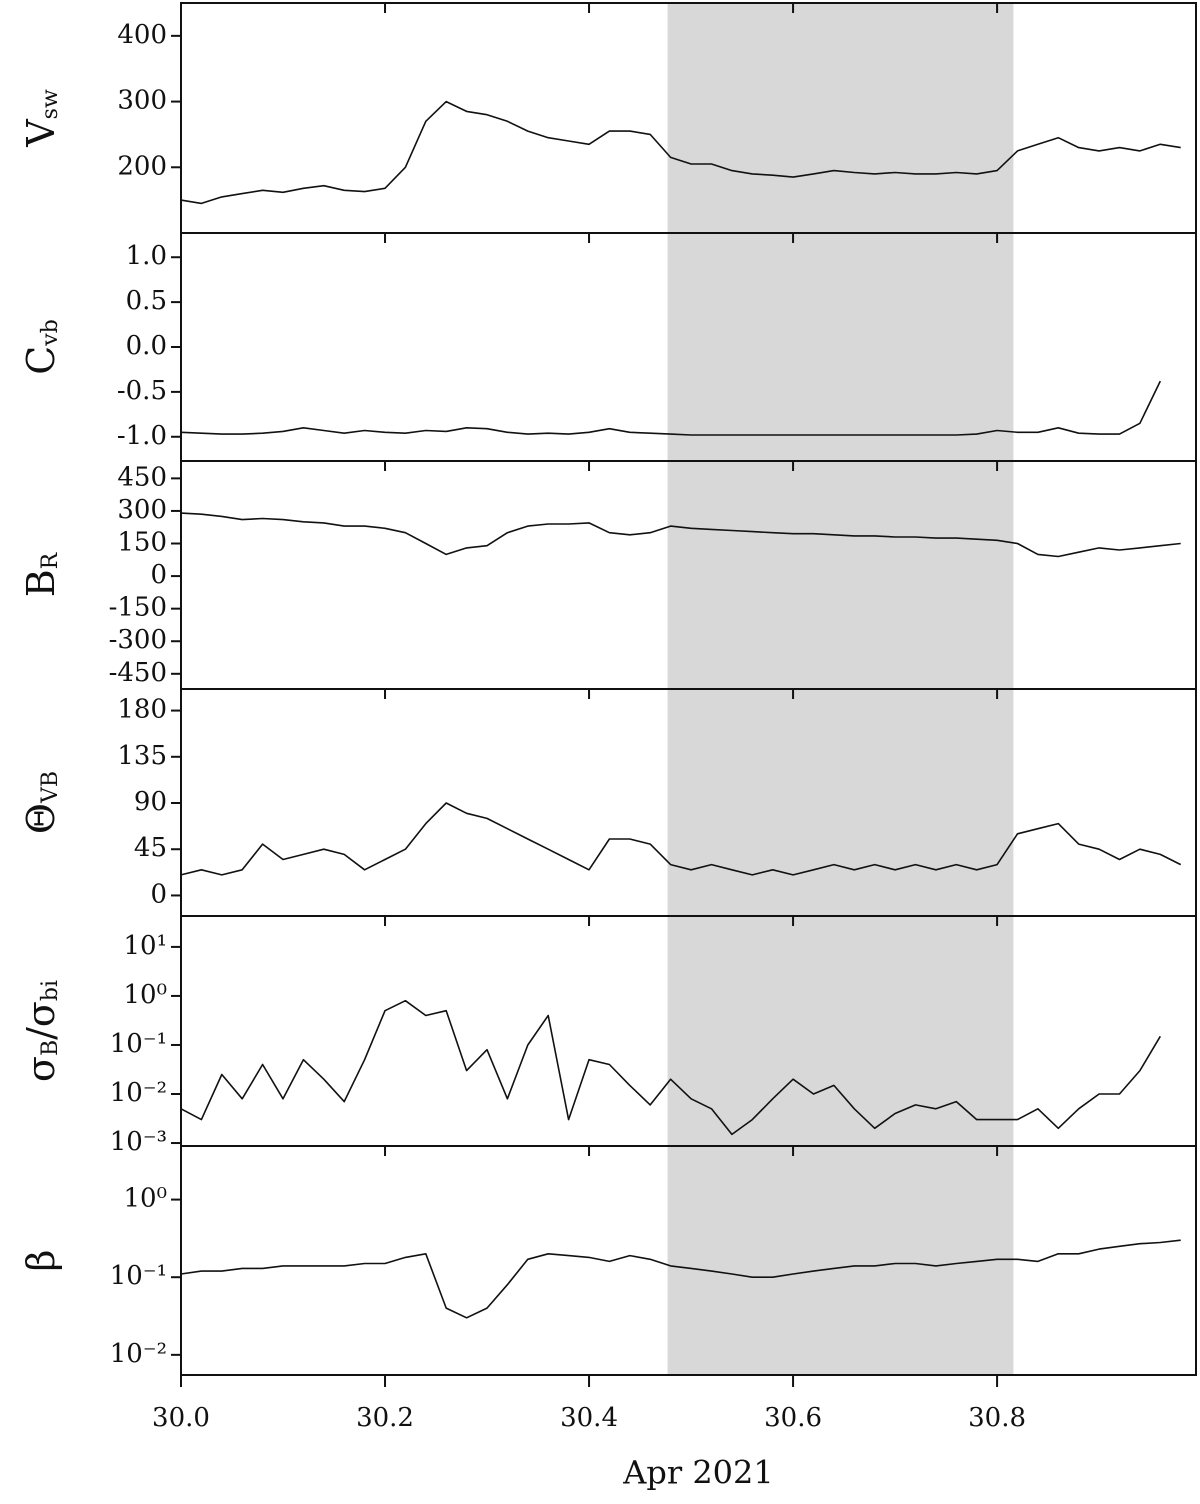 This screenshot has height=1504, width=1200. I want to click on y-tick-label: -450, so click(138, 673).